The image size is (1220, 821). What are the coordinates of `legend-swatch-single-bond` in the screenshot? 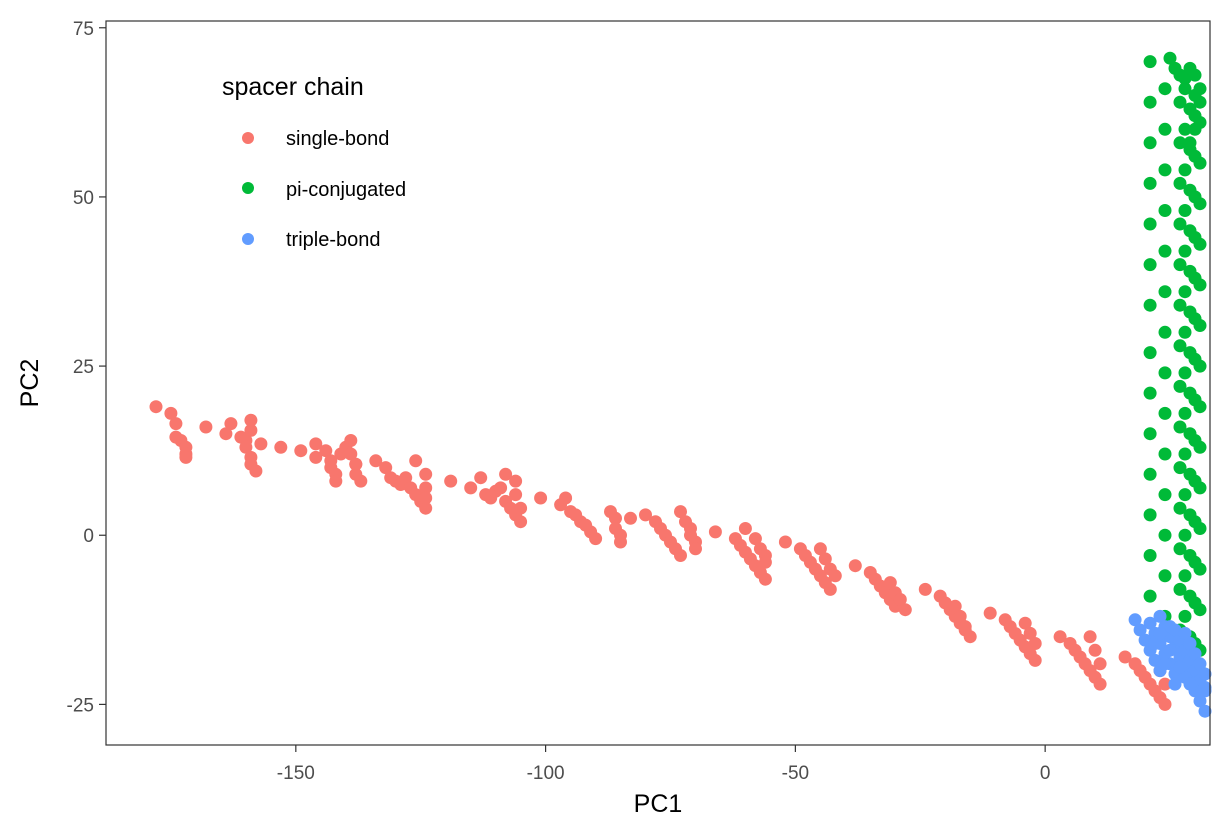 It's located at (248, 138).